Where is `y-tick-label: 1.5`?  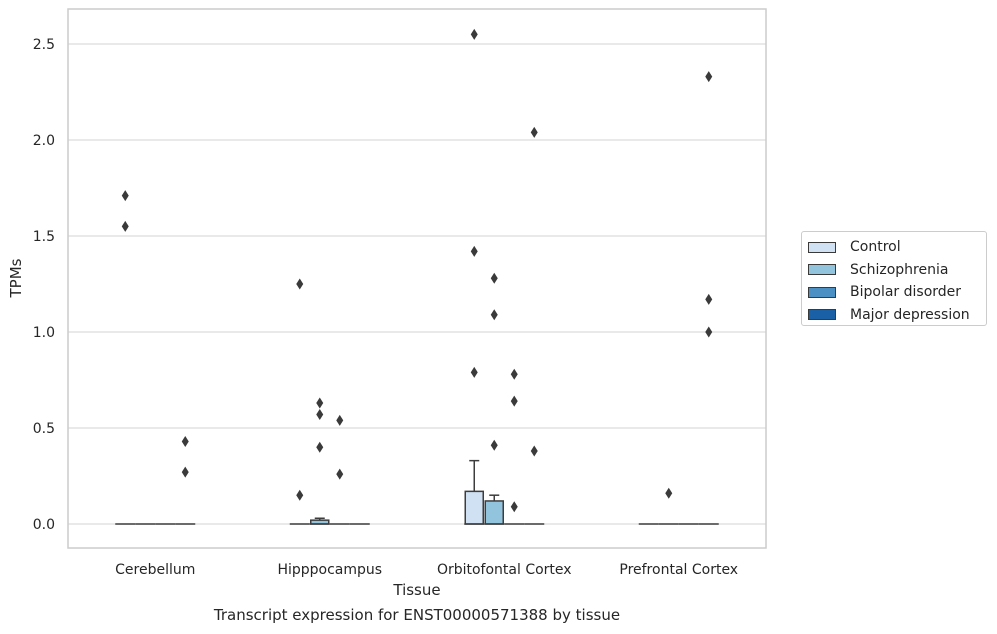
y-tick-label: 1.5 is located at coordinates (44, 237).